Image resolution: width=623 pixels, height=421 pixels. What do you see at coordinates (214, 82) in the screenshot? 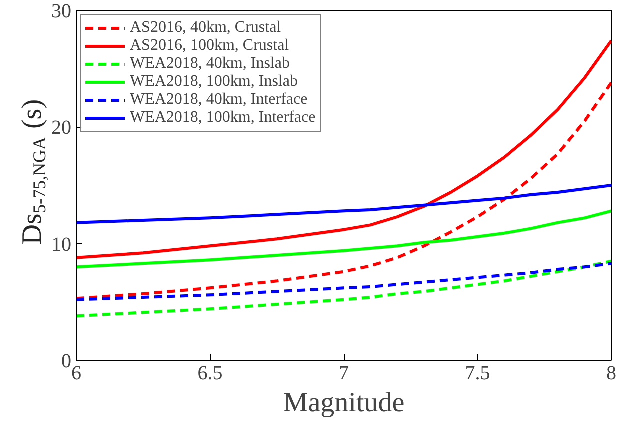
I see `legend-label: WEA2018, 100km, Inslab` at bounding box center [214, 82].